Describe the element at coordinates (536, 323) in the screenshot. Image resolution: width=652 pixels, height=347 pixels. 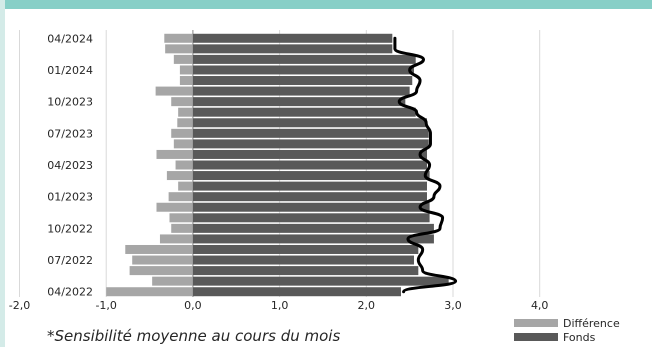
I see `legend-swatch-difference` at that location.